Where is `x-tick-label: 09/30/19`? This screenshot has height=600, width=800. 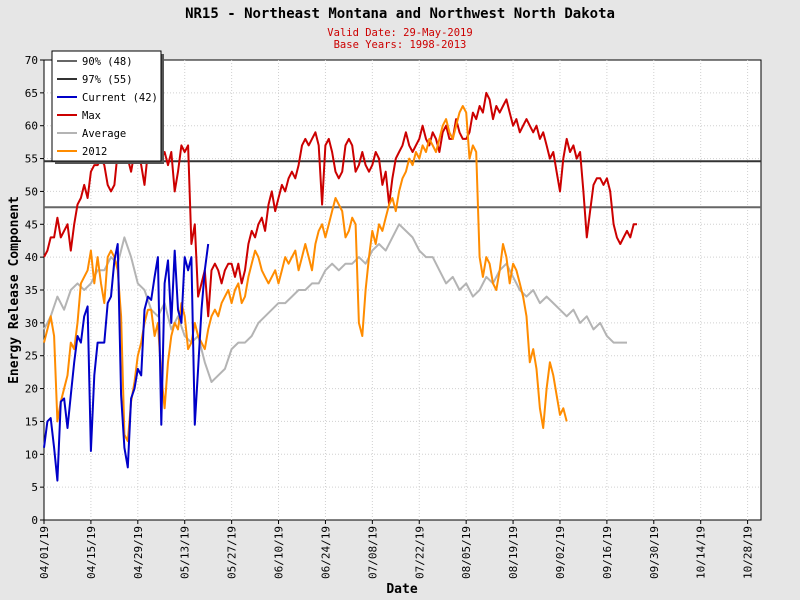
x-tick-label: 09/30/19 is located at coordinates (654, 552).